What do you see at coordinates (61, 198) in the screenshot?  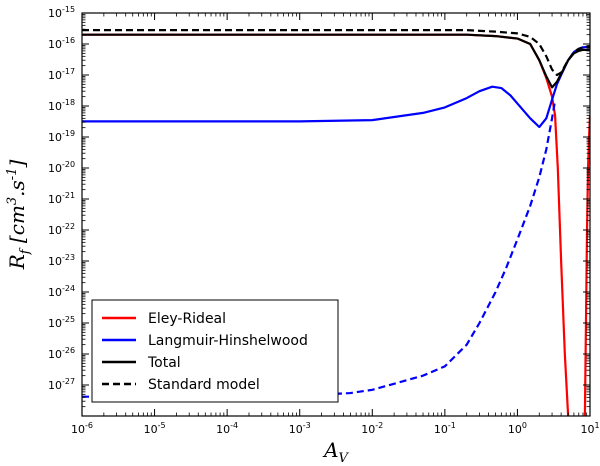 I see `y-tick-label: 10-21` at bounding box center [61, 198].